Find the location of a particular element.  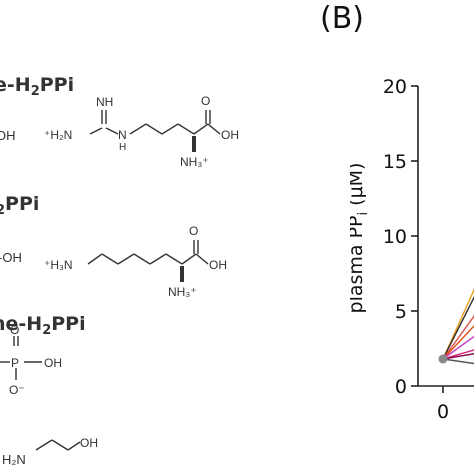

baseline-data-point is located at coordinates (443, 359).